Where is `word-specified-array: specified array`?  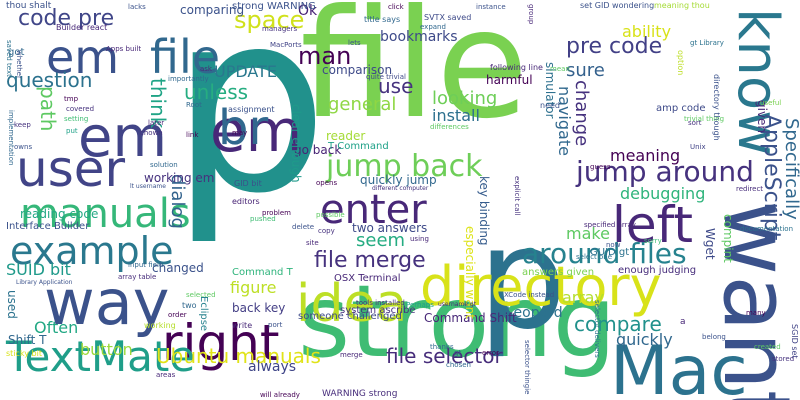 word-specified-array: specified array is located at coordinates (610, 225).